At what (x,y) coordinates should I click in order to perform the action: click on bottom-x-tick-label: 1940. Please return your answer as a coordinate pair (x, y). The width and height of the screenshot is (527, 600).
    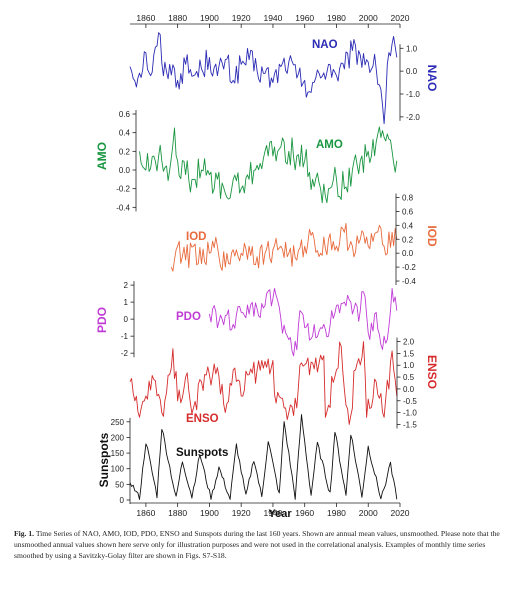
    Looking at the image, I should click on (272, 513).